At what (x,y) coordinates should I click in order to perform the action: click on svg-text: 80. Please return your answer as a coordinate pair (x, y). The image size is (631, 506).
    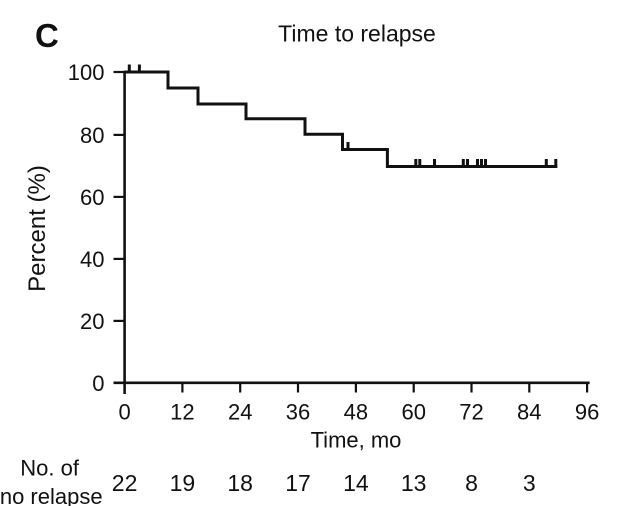
    Looking at the image, I should click on (92, 135).